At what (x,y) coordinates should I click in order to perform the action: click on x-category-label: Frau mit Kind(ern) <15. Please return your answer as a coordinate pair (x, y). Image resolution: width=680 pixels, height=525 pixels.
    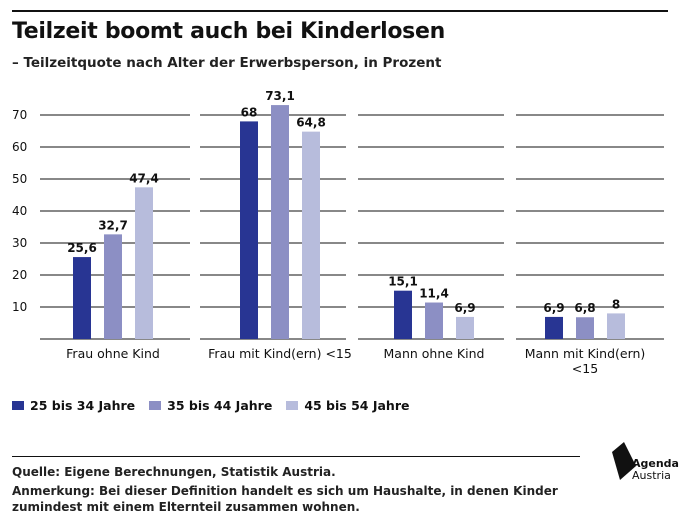
    Looking at the image, I should click on (280, 353).